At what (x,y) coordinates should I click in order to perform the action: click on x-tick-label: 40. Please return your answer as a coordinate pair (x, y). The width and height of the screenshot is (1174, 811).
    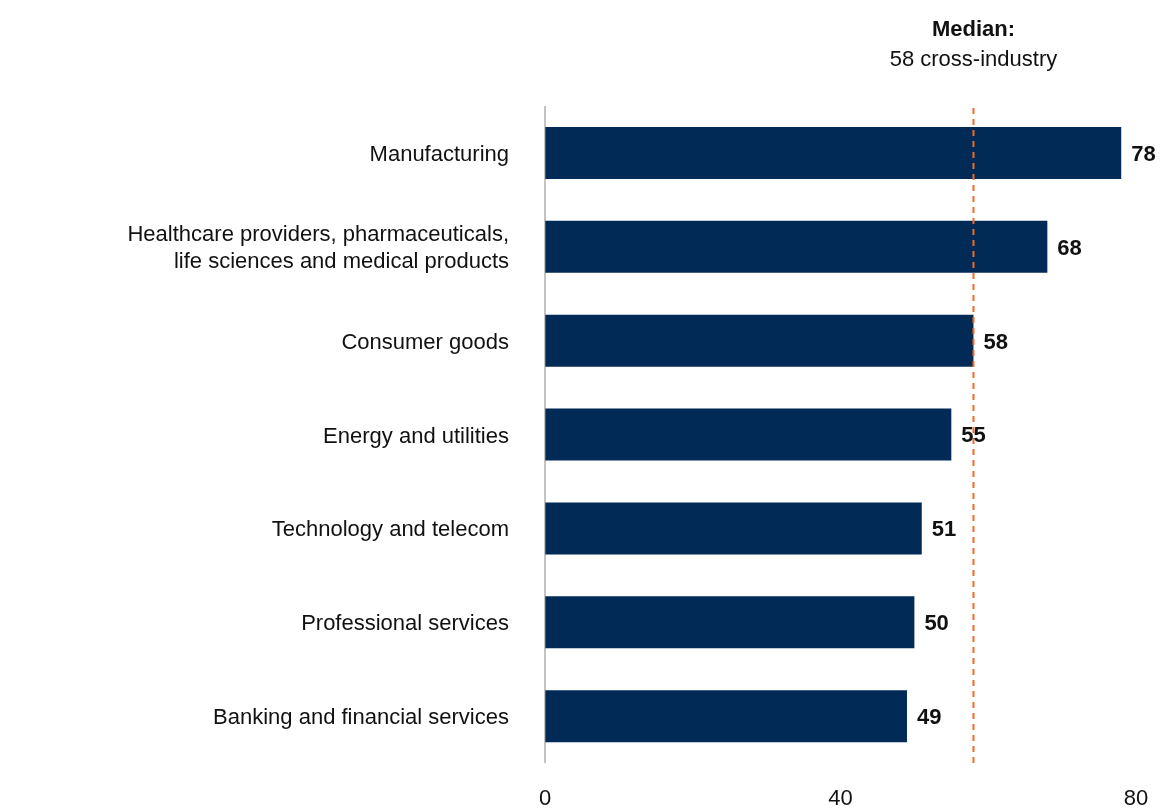
    Looking at the image, I should click on (840, 797).